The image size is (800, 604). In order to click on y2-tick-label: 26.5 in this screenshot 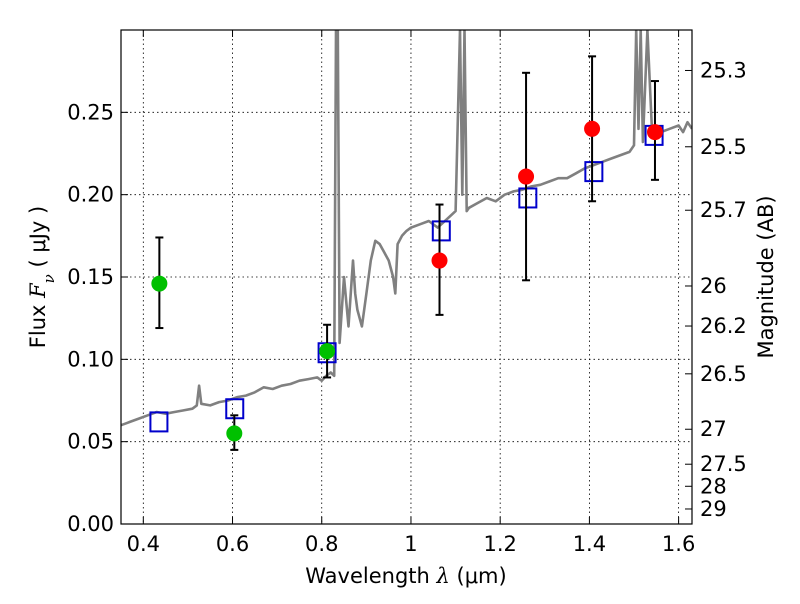, I will do `click(723, 374)`.